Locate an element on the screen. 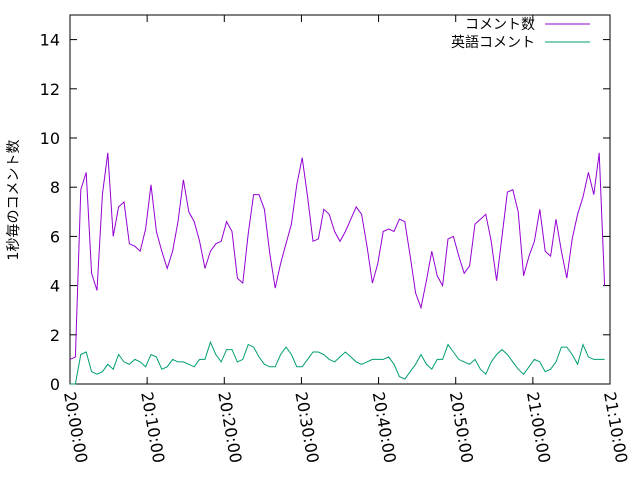 The width and height of the screenshot is (640, 480). y-tick-label: 14 is located at coordinates (50, 40).